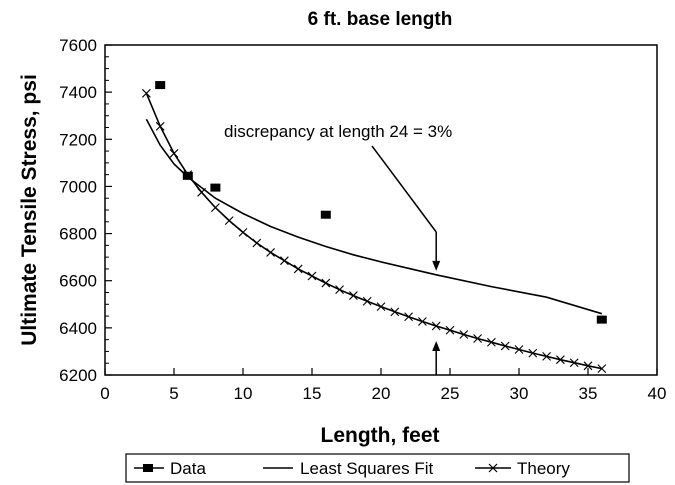 This screenshot has width=675, height=485. Describe the element at coordinates (404, 189) in the screenshot. I see `annotation-leader-line` at that location.